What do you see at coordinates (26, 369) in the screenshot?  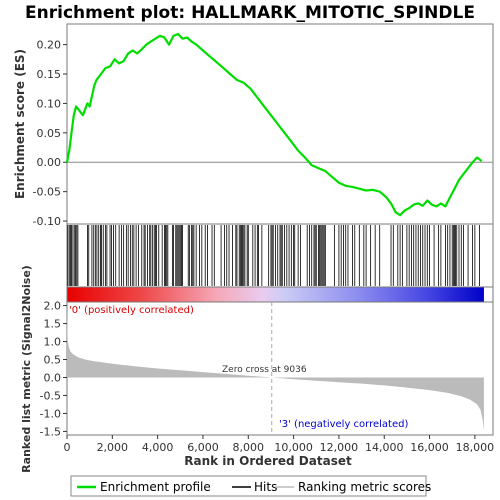 I see `metric-y-axis-title: Ranked list metric (Signal2Noise)` at bounding box center [26, 369].